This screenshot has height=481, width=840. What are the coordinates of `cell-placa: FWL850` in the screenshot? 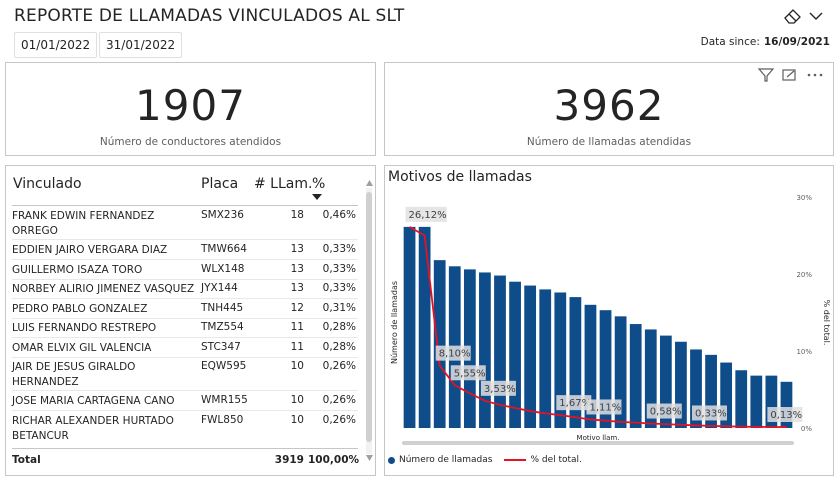 It's located at (222, 420).